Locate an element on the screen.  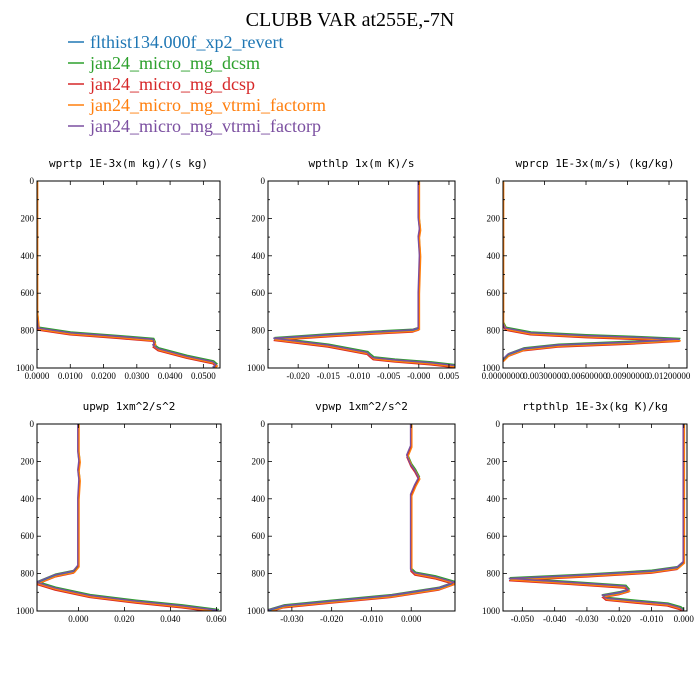
x-tick-label: -0.020 is located at coordinates (332, 619).